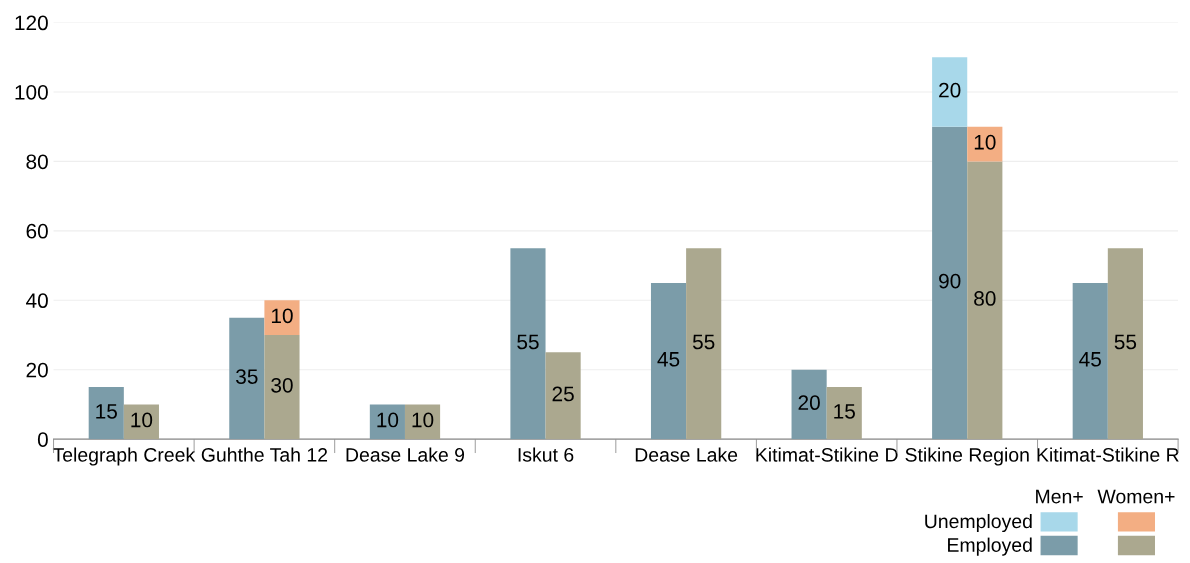  I want to click on legend-label: Unemployed, so click(978, 523).